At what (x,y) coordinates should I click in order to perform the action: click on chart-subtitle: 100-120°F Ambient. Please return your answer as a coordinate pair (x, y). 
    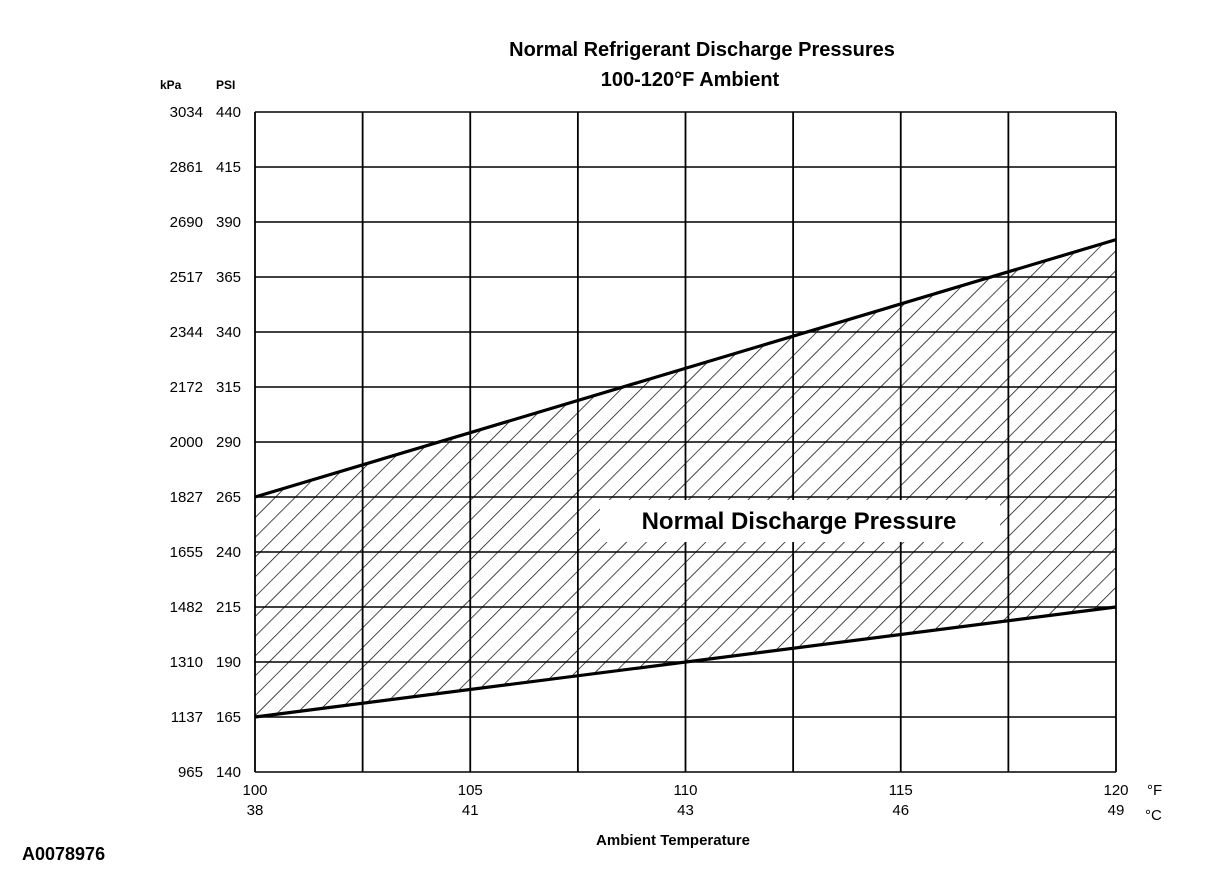
    Looking at the image, I should click on (690, 80).